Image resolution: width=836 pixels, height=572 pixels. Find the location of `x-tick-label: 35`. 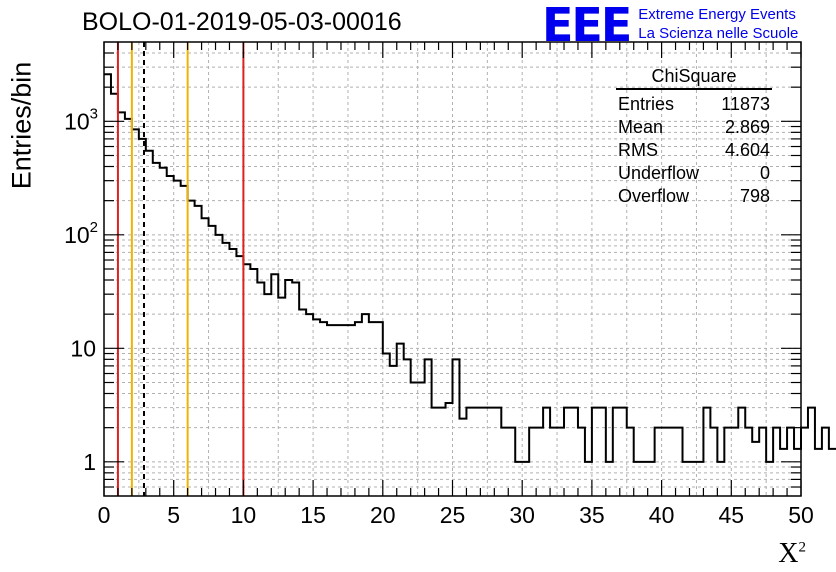

x-tick-label: 35 is located at coordinates (592, 515).